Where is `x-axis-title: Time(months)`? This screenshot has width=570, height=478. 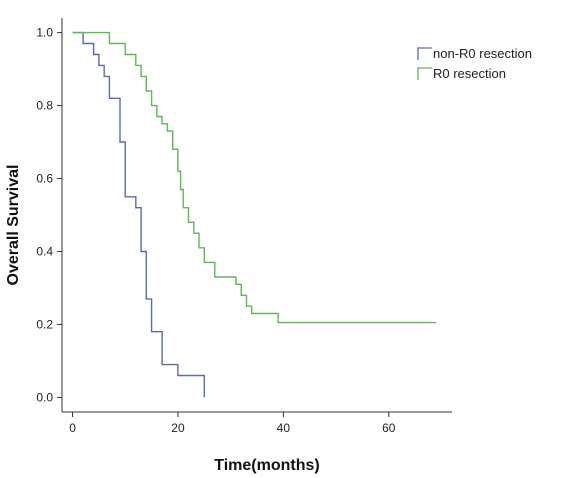
x-axis-title: Time(months) is located at coordinates (266, 465).